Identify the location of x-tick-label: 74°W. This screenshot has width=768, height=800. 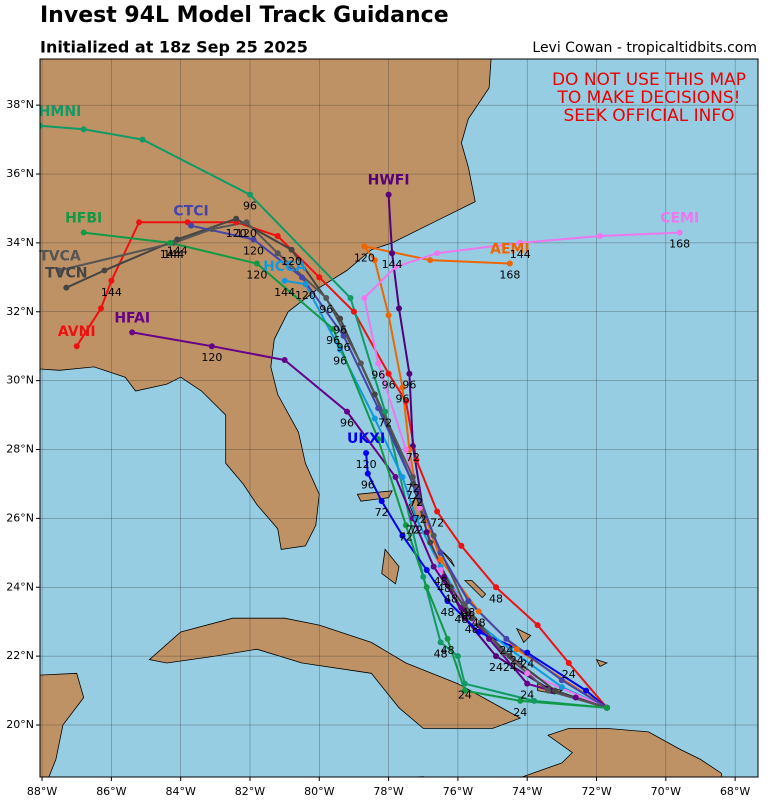
(527, 791).